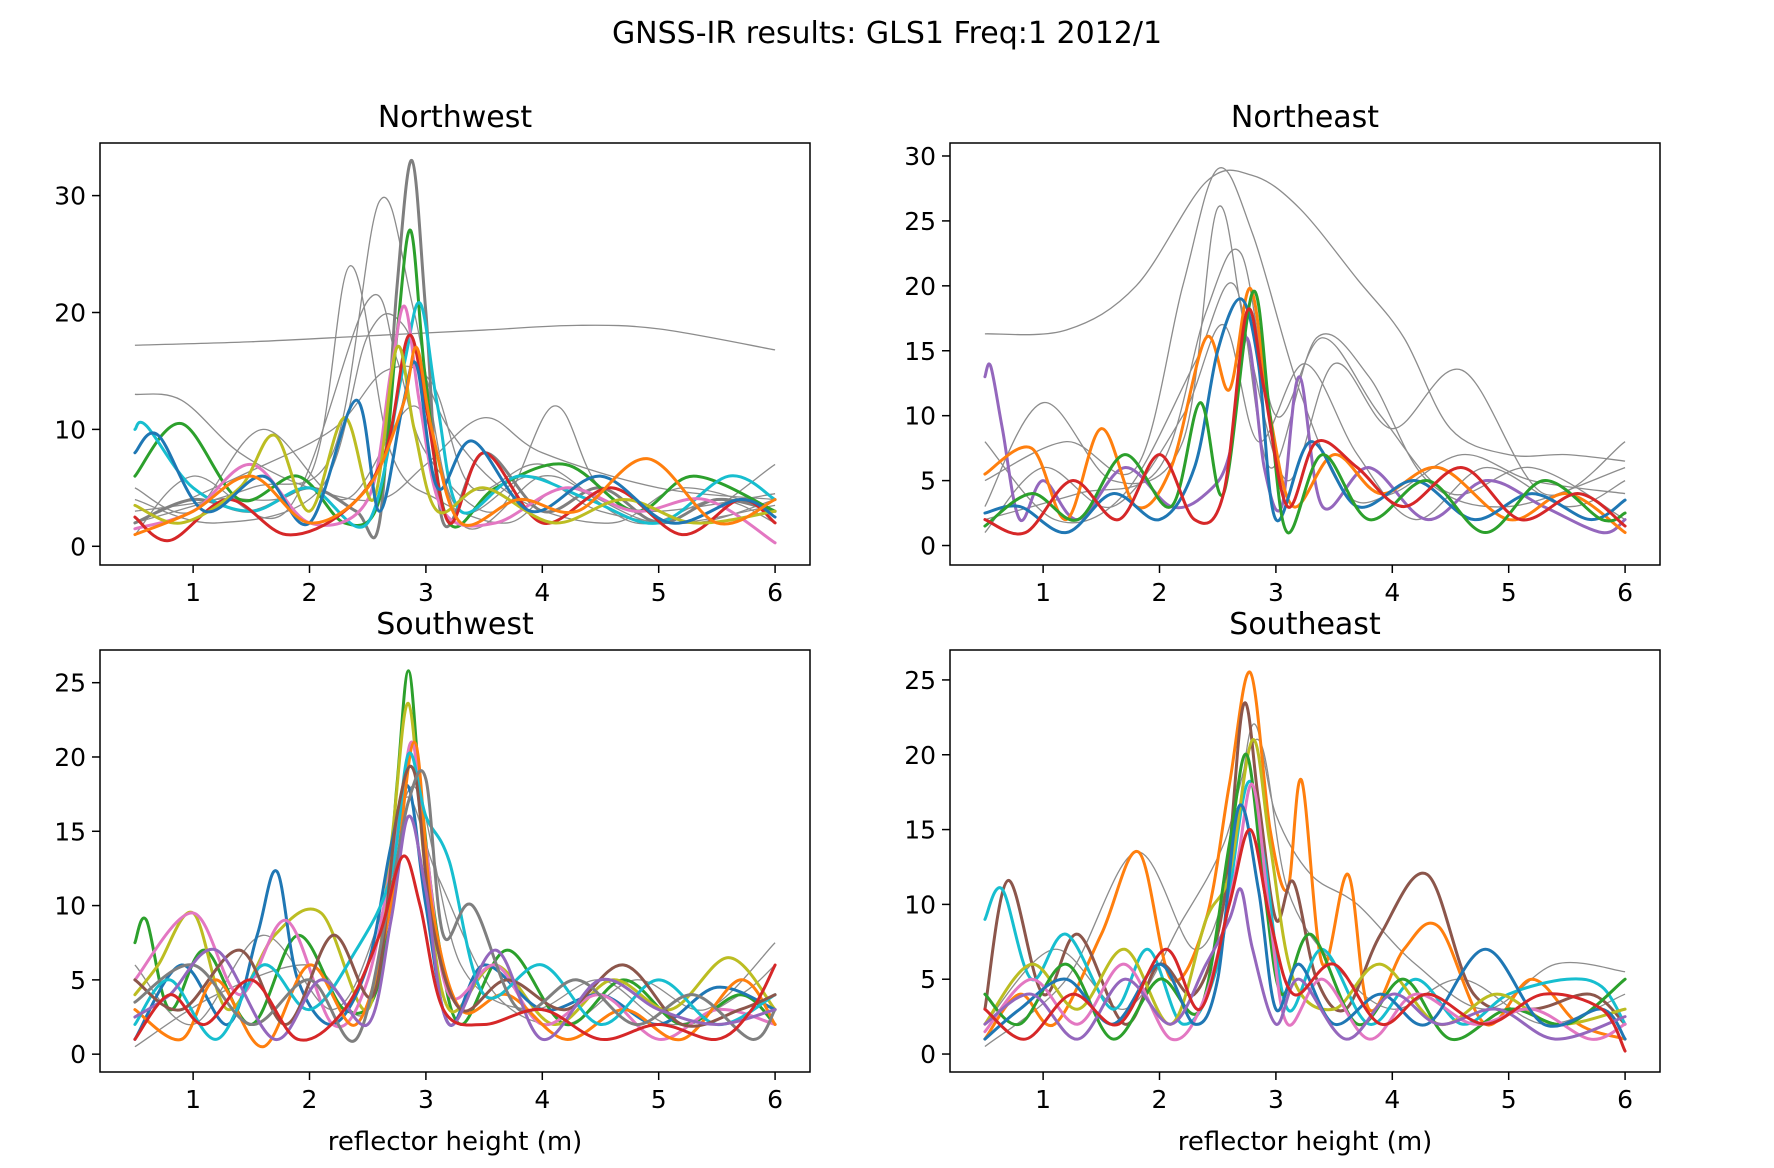 Image resolution: width=1774 pixels, height=1168 pixels. What do you see at coordinates (1305, 624) in the screenshot?
I see `subplot-title: Southeast` at bounding box center [1305, 624].